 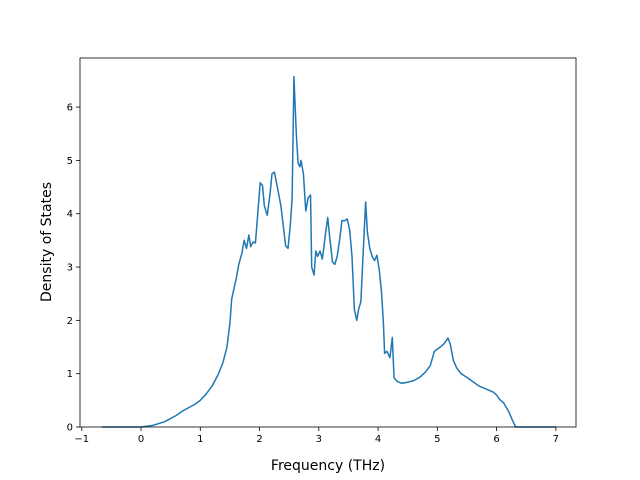 I want to click on y-tick-label: 5, so click(x=70, y=161).